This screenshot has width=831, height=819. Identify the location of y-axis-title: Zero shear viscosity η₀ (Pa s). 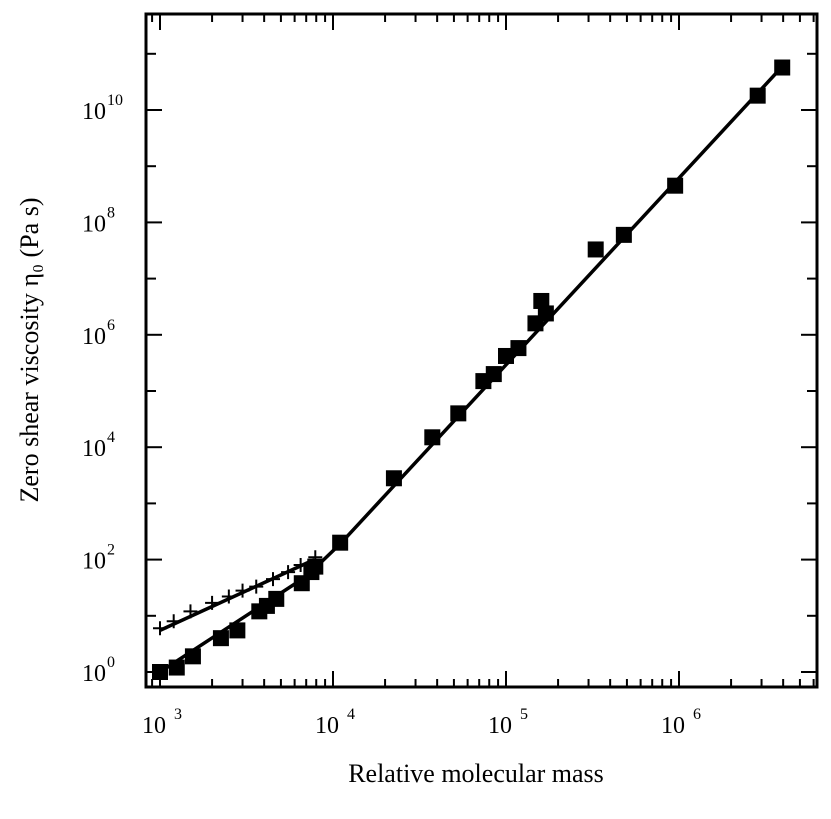
(29, 350).